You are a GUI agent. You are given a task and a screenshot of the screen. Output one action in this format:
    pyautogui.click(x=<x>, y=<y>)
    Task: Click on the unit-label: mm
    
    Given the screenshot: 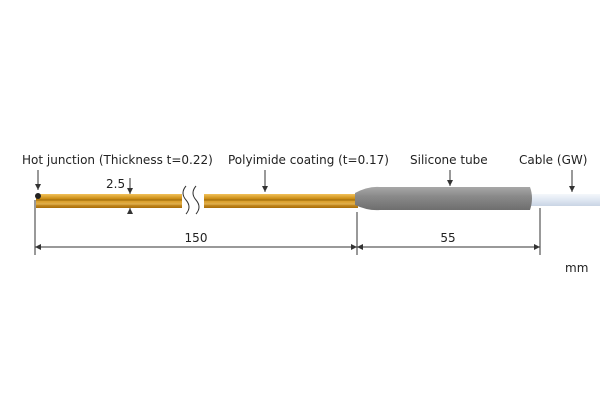 What is the action you would take?
    pyautogui.click(x=576, y=268)
    